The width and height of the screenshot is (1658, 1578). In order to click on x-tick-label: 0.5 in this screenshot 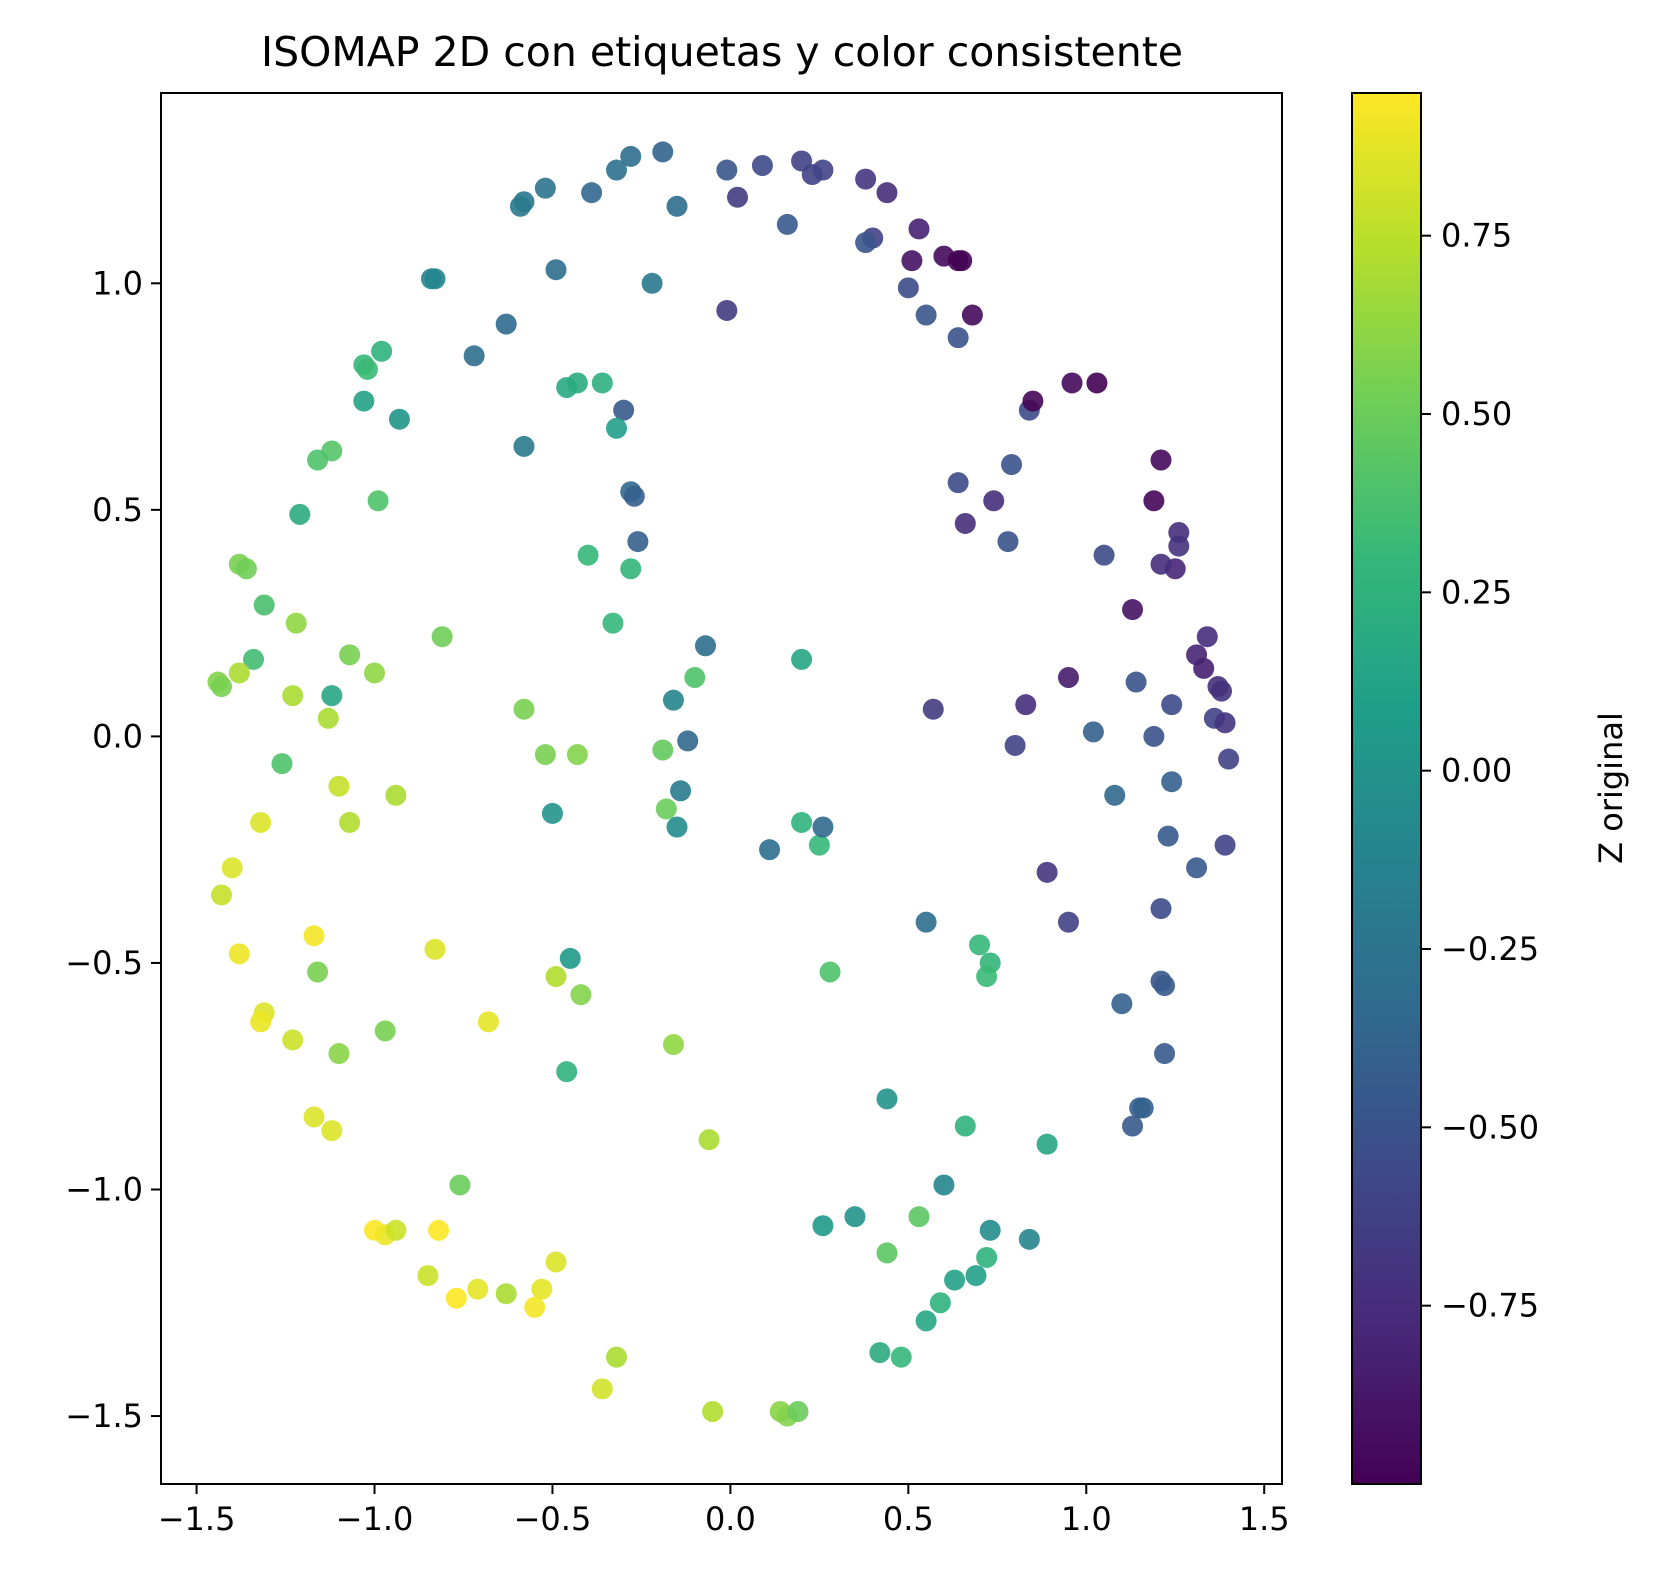, I will do `click(908, 1519)`.